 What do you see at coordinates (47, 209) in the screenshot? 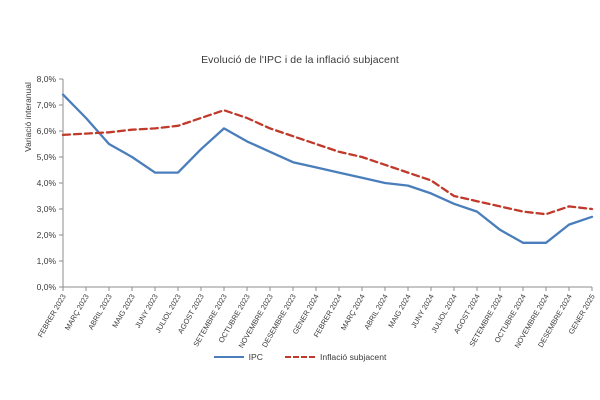
I see `y-tick-label: 3,0%` at bounding box center [47, 209].